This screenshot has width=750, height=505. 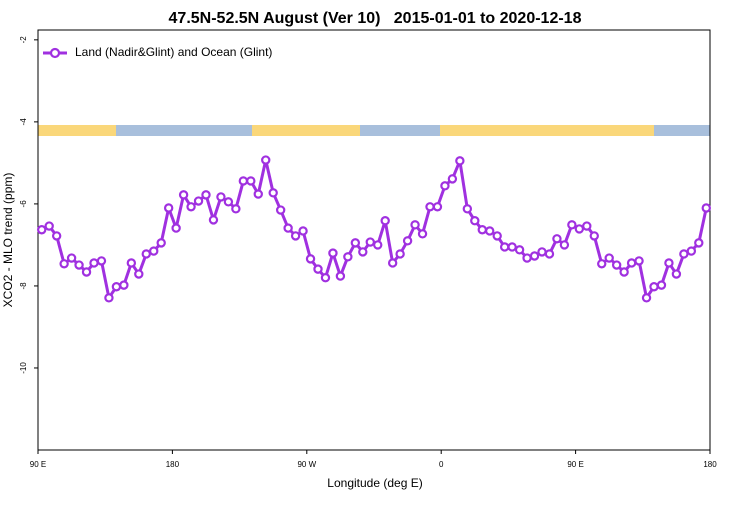 What do you see at coordinates (8, 240) in the screenshot?
I see `y-axis-title: XCO2 - MLO trend (ppm)` at bounding box center [8, 240].